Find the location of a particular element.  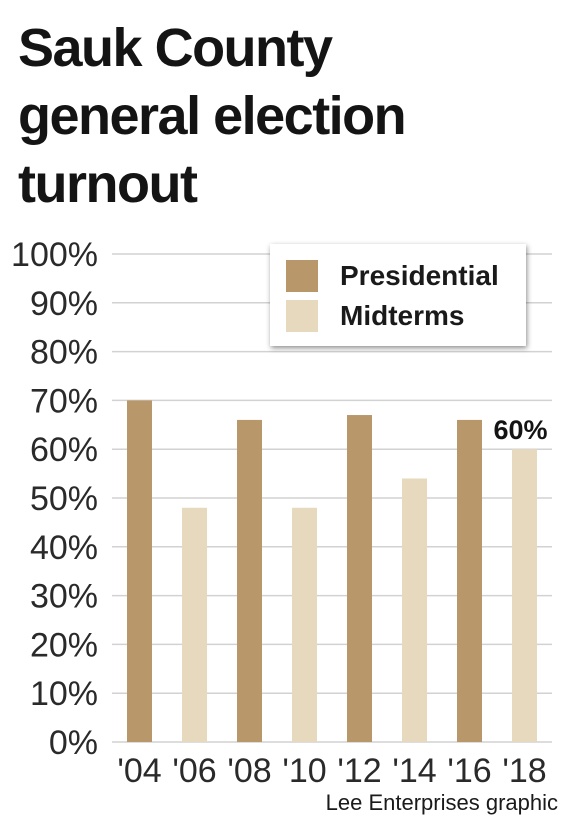

data-labels: 60% is located at coordinates (520, 430).